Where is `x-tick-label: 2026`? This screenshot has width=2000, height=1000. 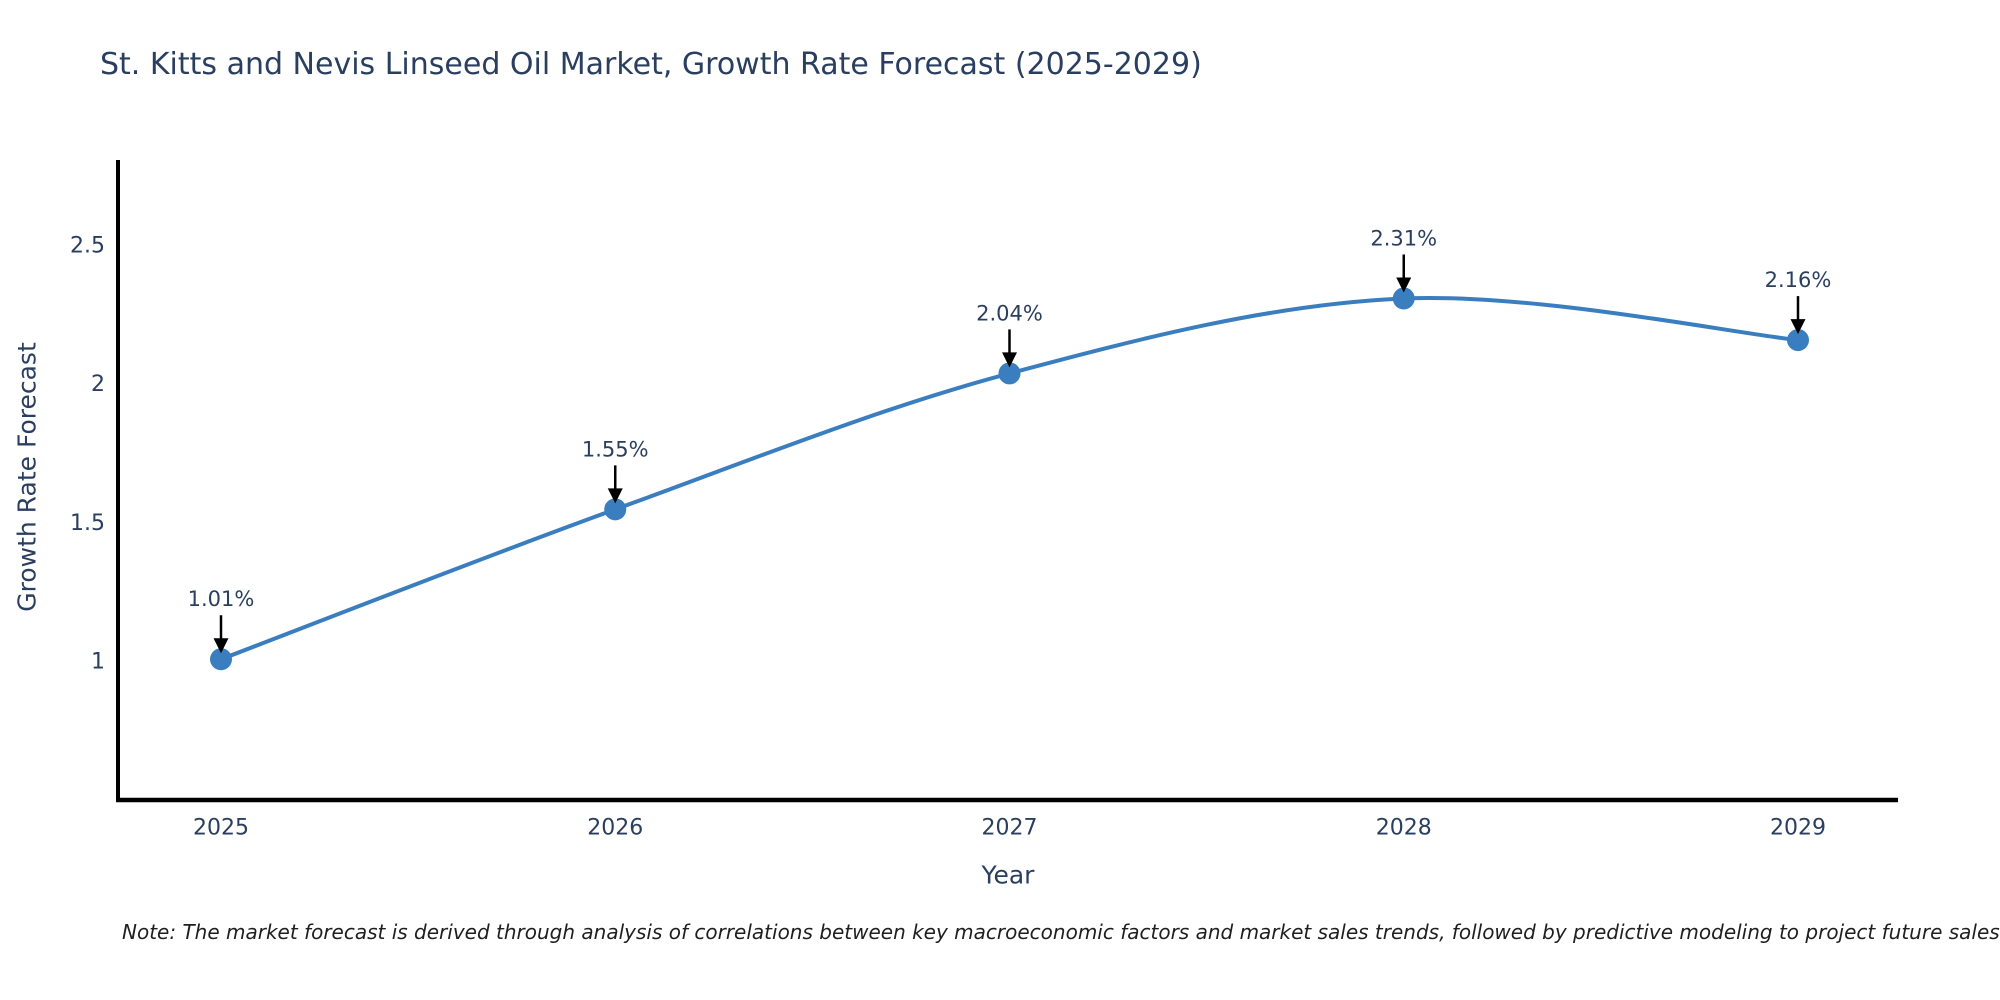
x-tick-label: 2026 is located at coordinates (615, 828).